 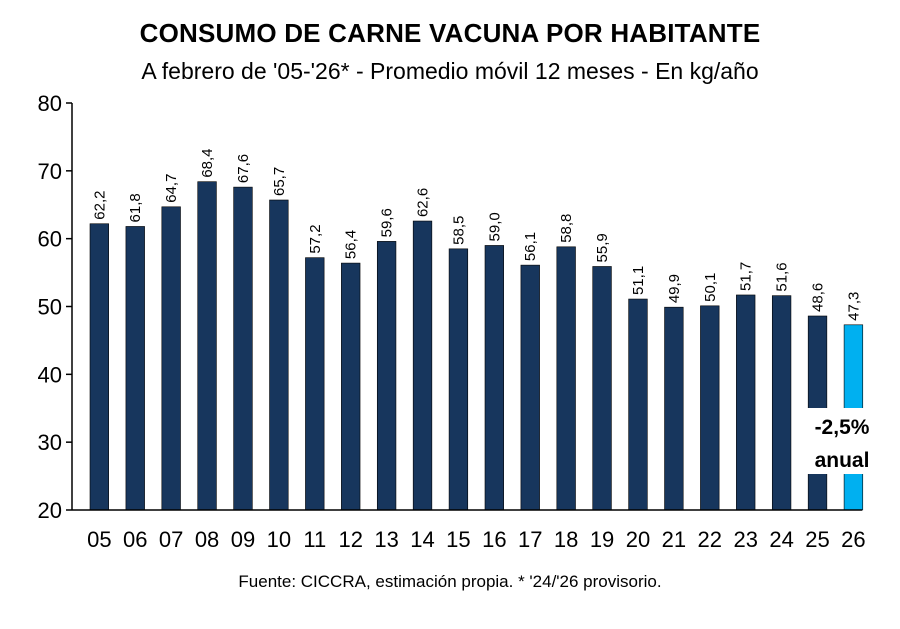 What do you see at coordinates (171, 188) in the screenshot?
I see `value-label-07: 64,7` at bounding box center [171, 188].